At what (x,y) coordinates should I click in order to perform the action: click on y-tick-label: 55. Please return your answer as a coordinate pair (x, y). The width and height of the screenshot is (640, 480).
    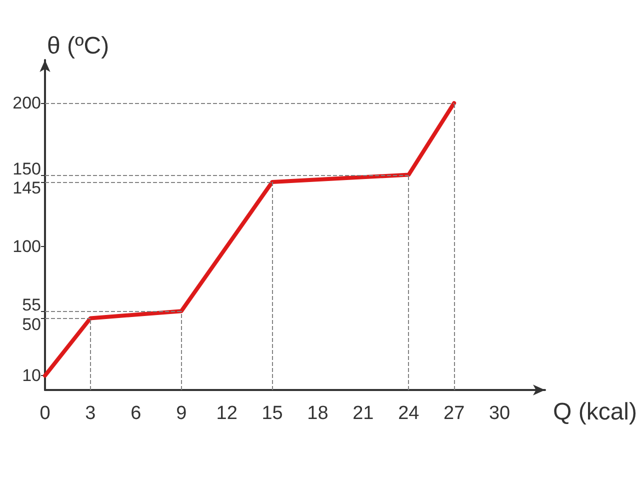
    Looking at the image, I should click on (31, 305).